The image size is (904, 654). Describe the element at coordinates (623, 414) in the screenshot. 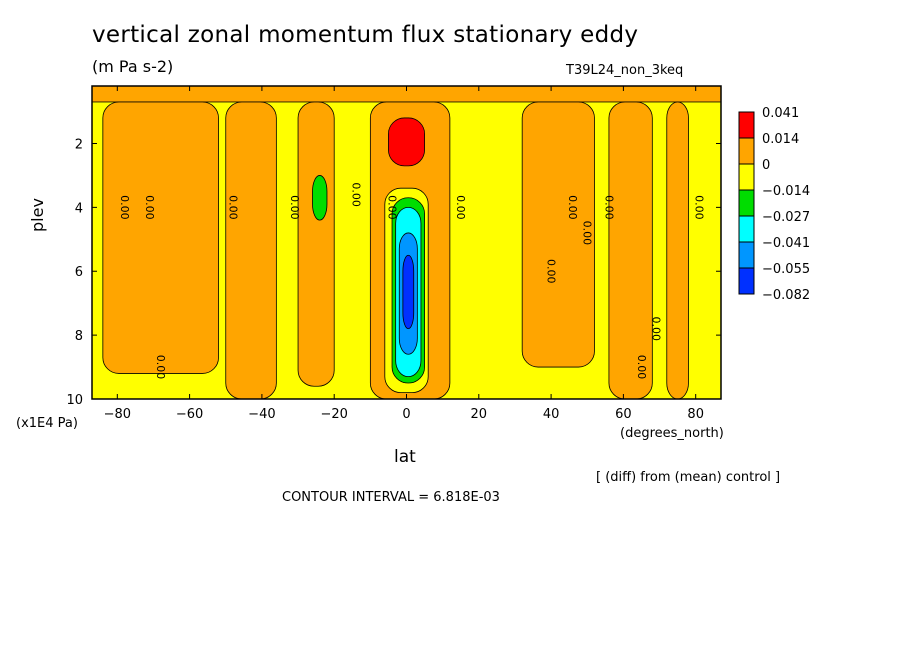

I see `x-tick-label: 60` at that location.